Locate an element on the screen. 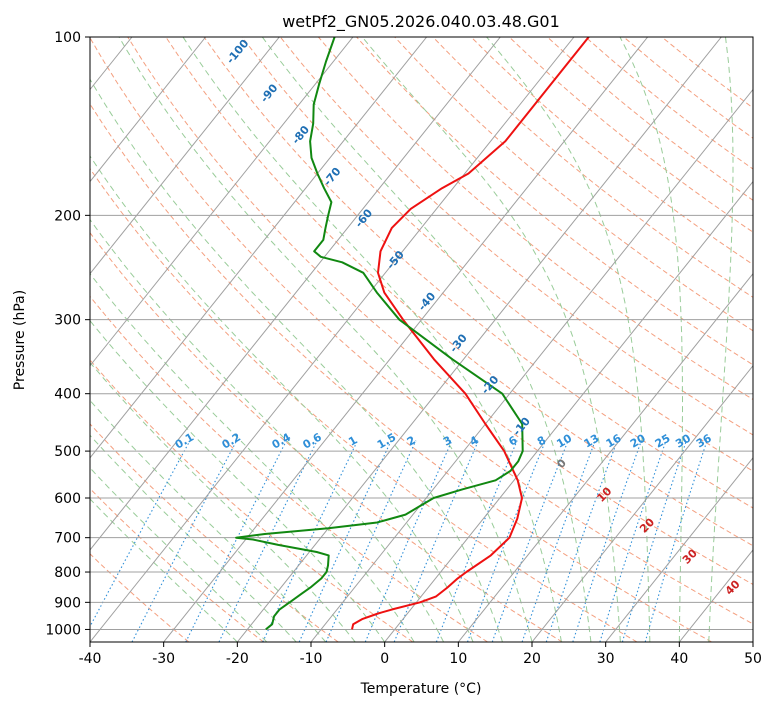  moist-adiabat--16 is located at coordinates (179, 554).